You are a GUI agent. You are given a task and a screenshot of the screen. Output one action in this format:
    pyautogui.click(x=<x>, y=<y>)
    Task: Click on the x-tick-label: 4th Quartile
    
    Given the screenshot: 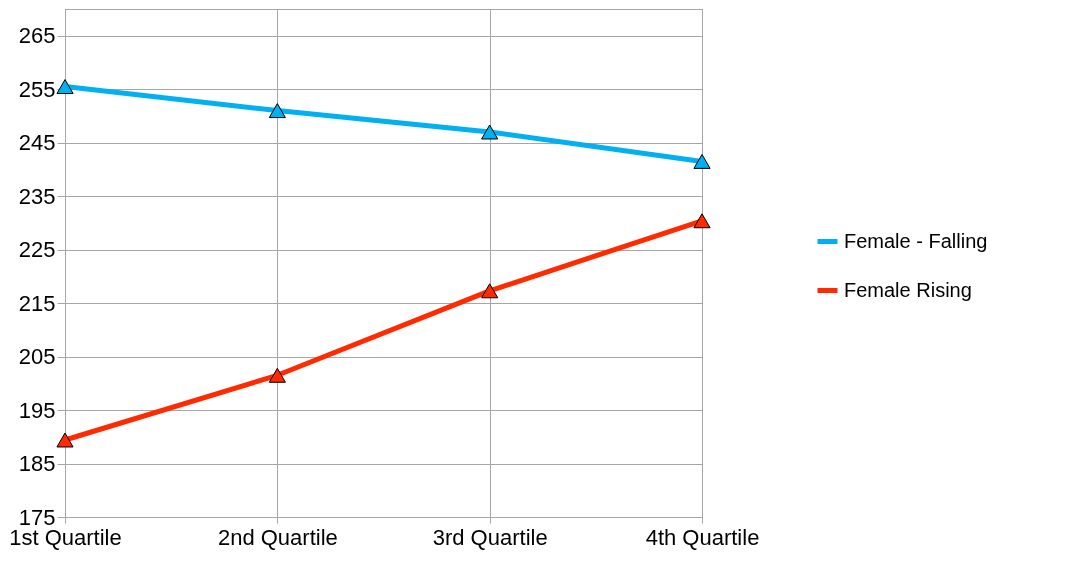 What is the action you would take?
    pyautogui.click(x=702, y=537)
    